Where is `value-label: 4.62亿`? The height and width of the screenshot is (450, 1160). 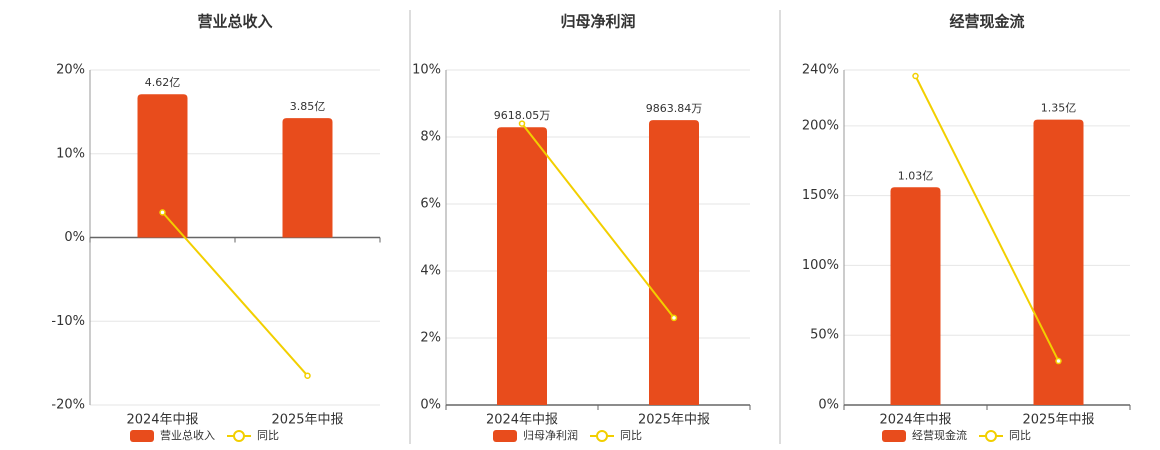
value-label: 4.62亿 is located at coordinates (163, 82).